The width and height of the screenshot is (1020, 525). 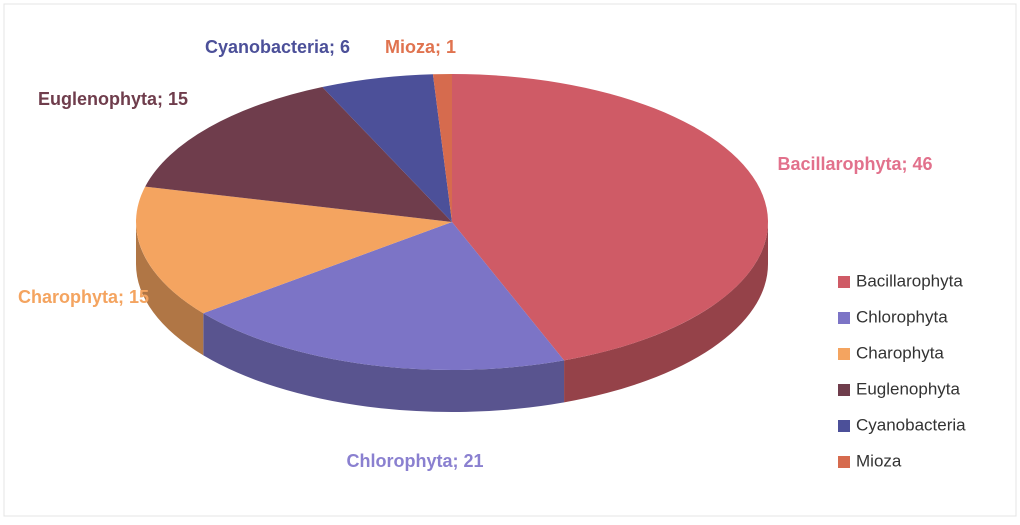 What do you see at coordinates (908, 388) in the screenshot?
I see `legend-label: Euglenophyta` at bounding box center [908, 388].